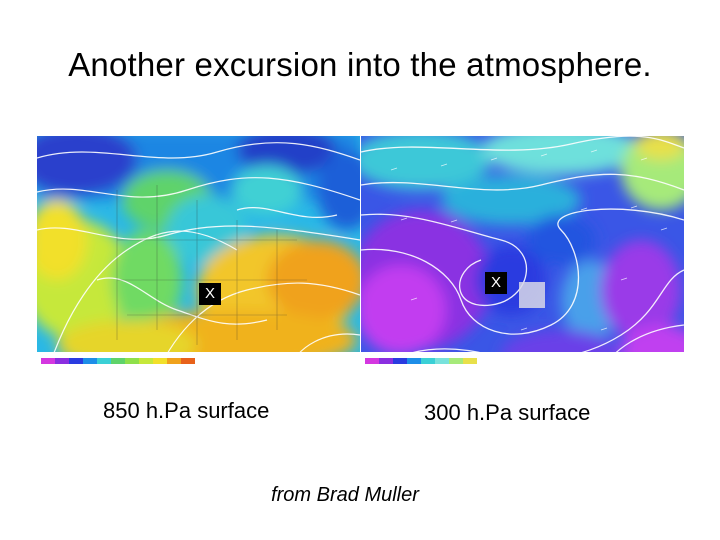 This screenshot has width=720, height=540. What do you see at coordinates (345, 495) in the screenshot?
I see `credit-text: from Brad Muller` at bounding box center [345, 495].